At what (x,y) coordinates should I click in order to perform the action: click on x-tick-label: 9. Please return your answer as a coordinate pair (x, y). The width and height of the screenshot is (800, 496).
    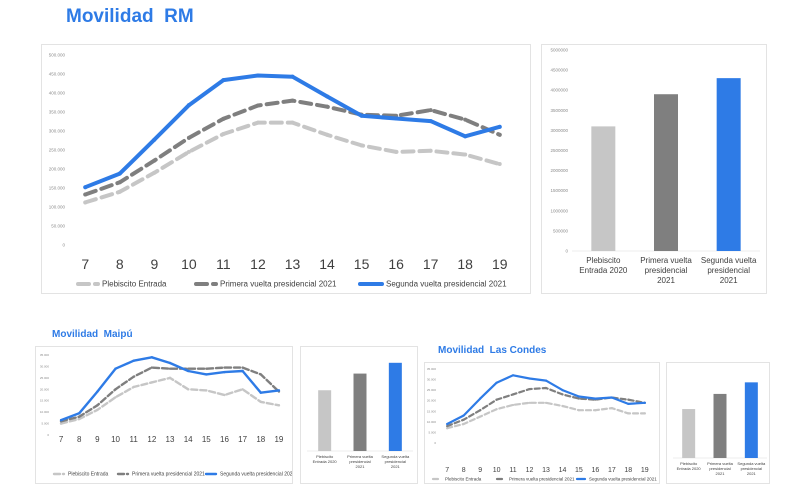
    Looking at the image, I should click on (97, 439).